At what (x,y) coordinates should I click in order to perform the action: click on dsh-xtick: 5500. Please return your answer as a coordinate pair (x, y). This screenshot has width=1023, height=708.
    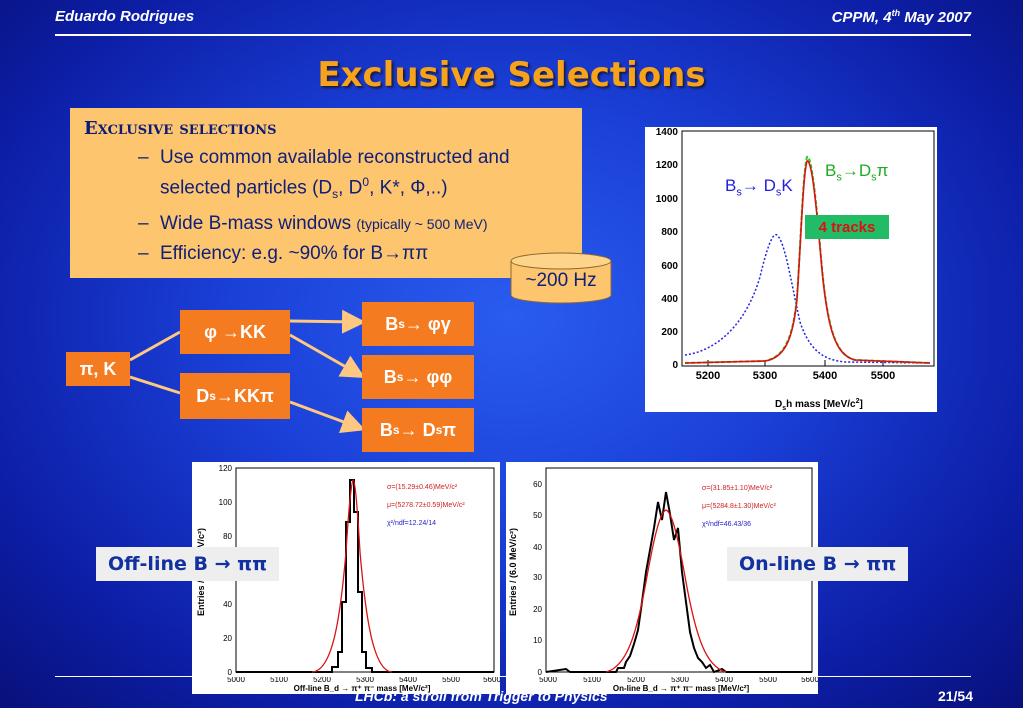
    Looking at the image, I should click on (883, 376).